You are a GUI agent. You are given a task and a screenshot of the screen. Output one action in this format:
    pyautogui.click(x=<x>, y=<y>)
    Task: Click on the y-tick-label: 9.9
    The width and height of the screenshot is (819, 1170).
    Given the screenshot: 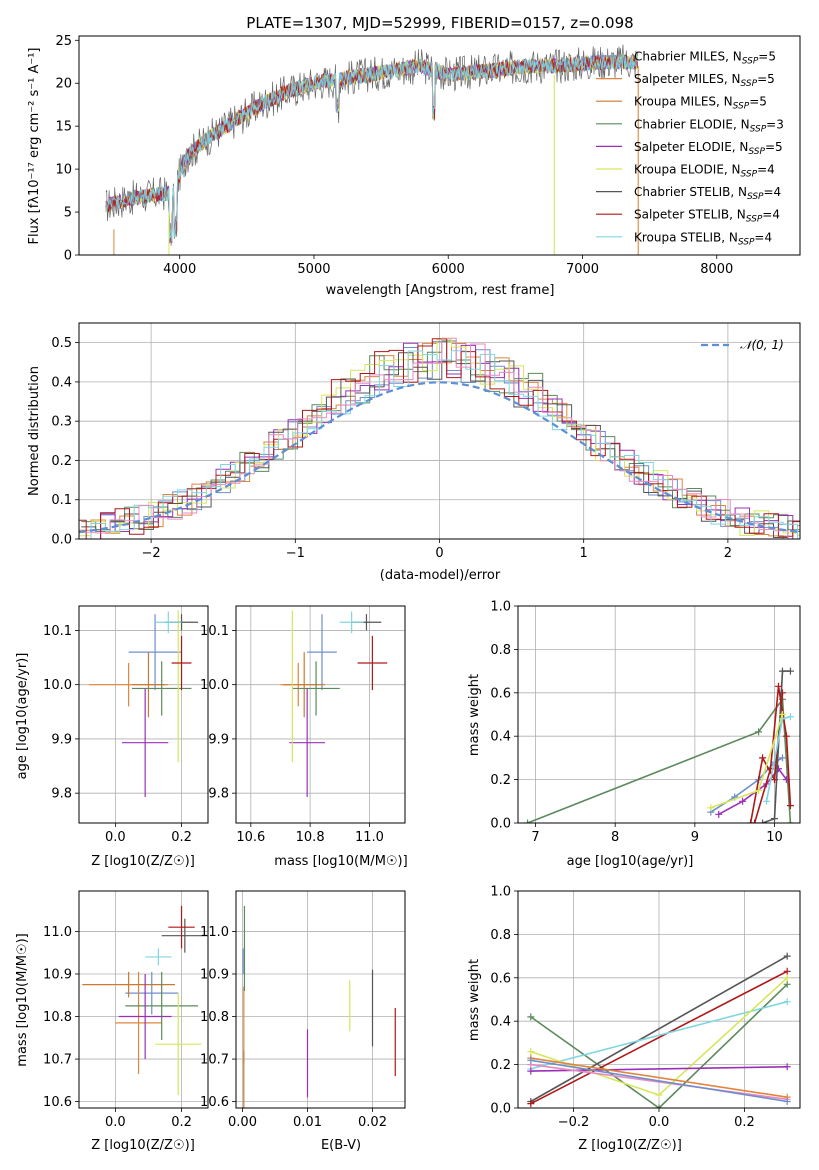 What is the action you would take?
    pyautogui.click(x=61, y=739)
    